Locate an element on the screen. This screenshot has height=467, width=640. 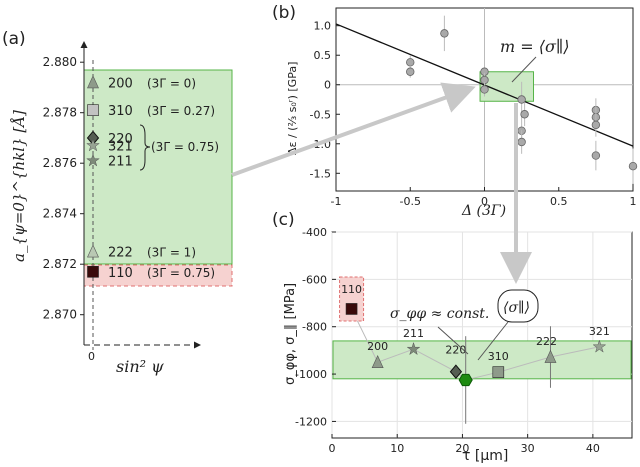
panel-a-x-label: sin² ψ is located at coordinates (140, 366).